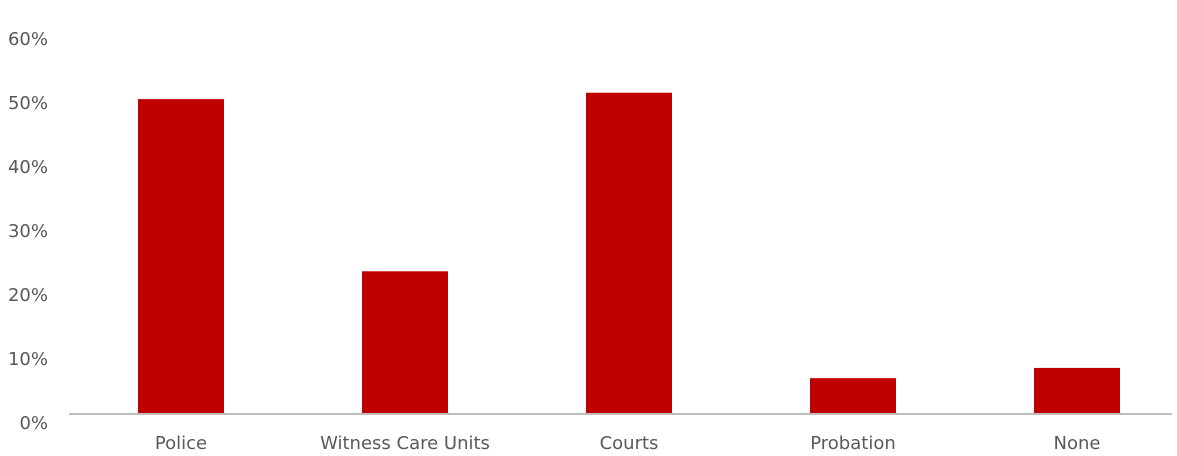  I want to click on x-tick-label: None, so click(1077, 443).